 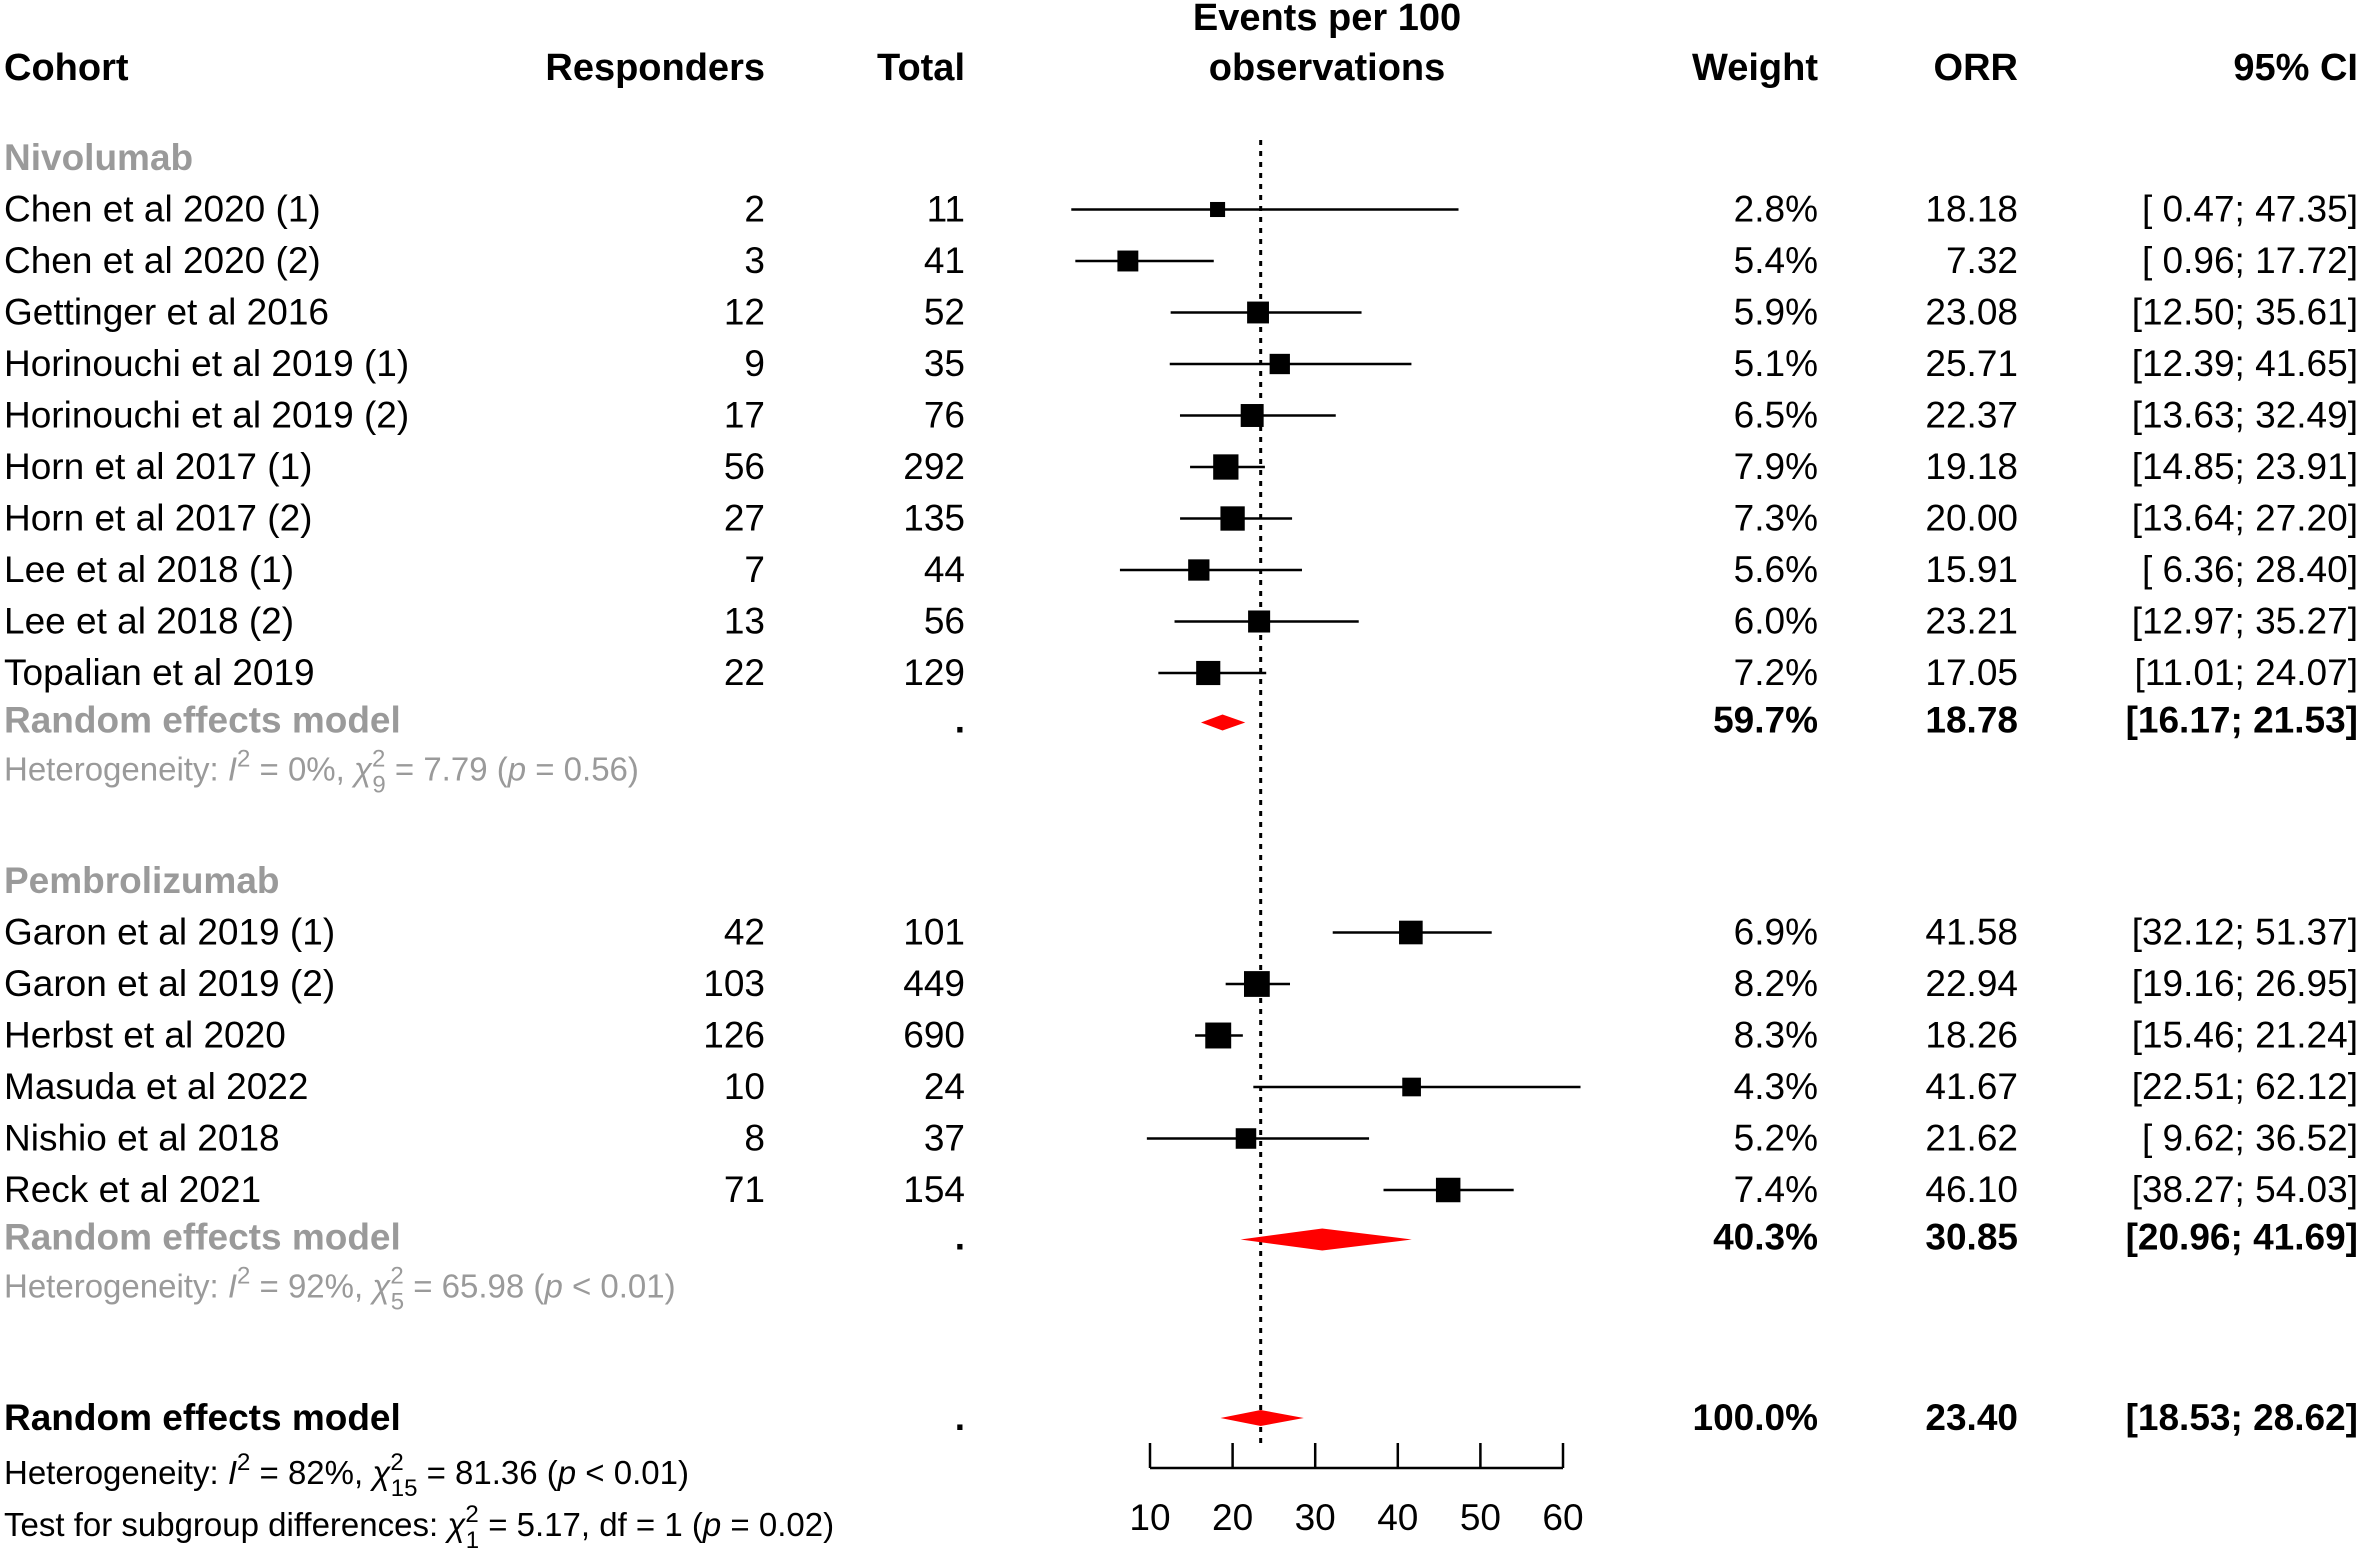 What do you see at coordinates (142, 880) in the screenshot?
I see `group-label-2: Pembrolizumab` at bounding box center [142, 880].